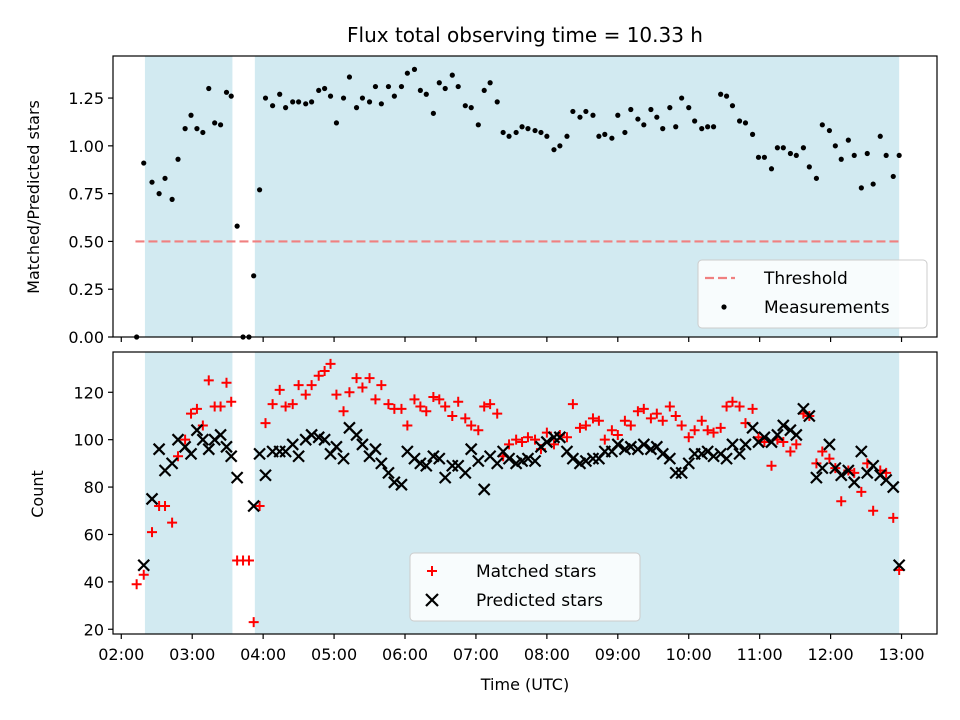  I want to click on bottom-x-tick-label-10: 12:00, so click(831, 654).